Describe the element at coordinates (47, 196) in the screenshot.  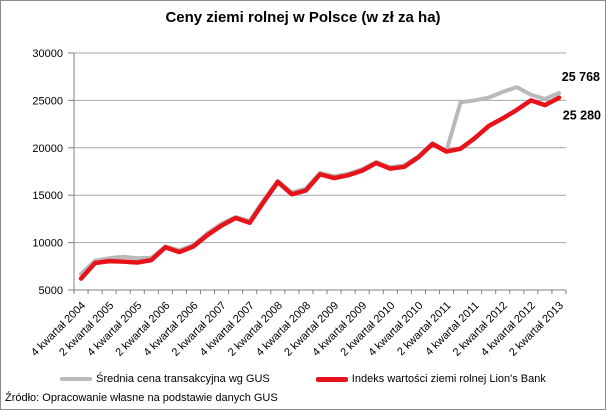
I see `y-axis-label: 15000` at that location.